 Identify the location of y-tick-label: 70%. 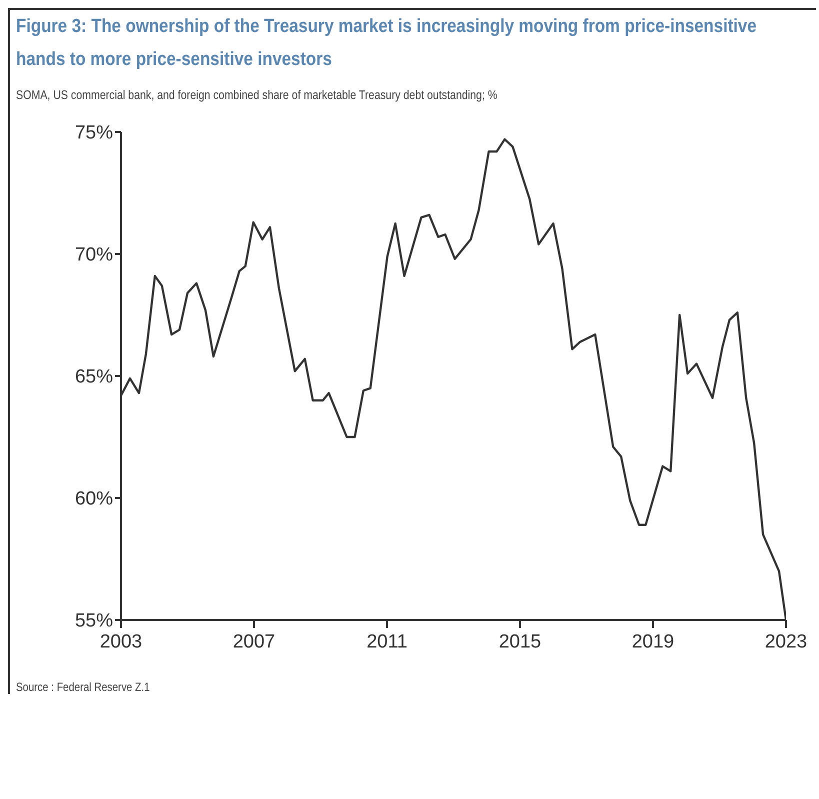
(94, 255).